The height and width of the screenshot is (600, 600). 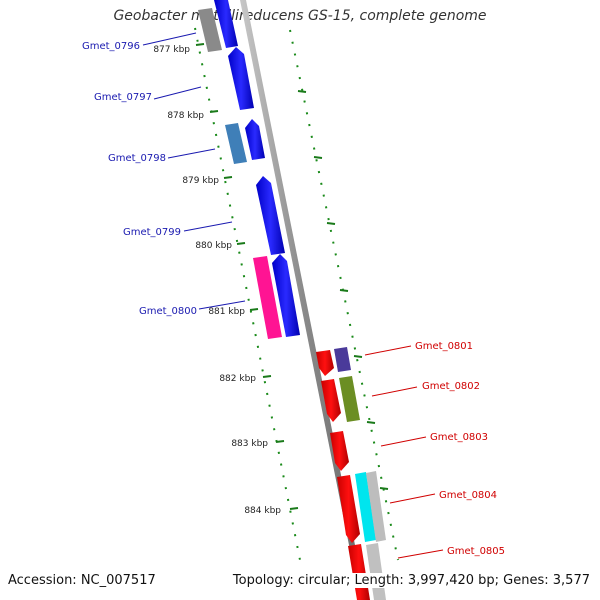 I want to click on gene-feature-olive, so click(x=349, y=399).